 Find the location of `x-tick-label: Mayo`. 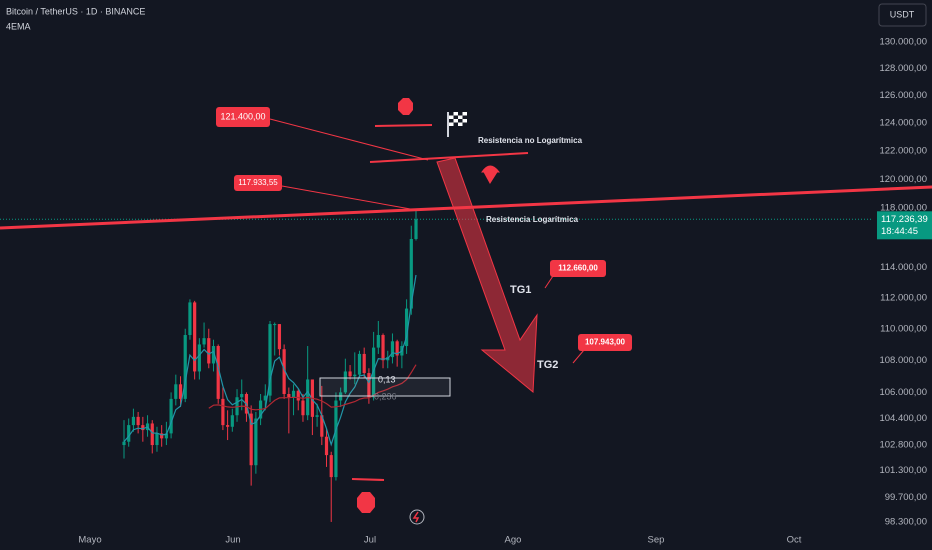

x-tick-label: Mayo is located at coordinates (89, 540).